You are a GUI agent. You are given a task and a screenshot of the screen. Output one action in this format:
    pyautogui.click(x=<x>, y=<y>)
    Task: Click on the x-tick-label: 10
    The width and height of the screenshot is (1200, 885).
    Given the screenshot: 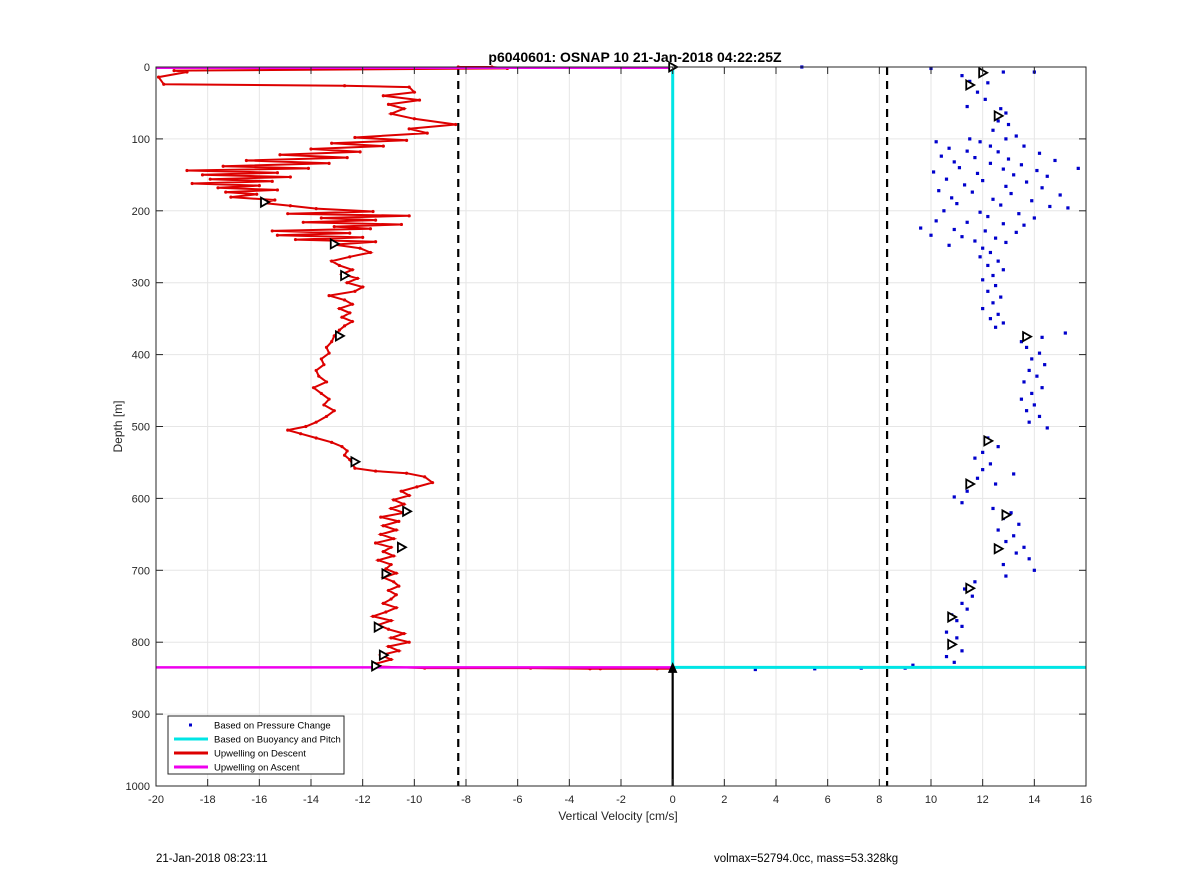 What is the action you would take?
    pyautogui.click(x=931, y=800)
    